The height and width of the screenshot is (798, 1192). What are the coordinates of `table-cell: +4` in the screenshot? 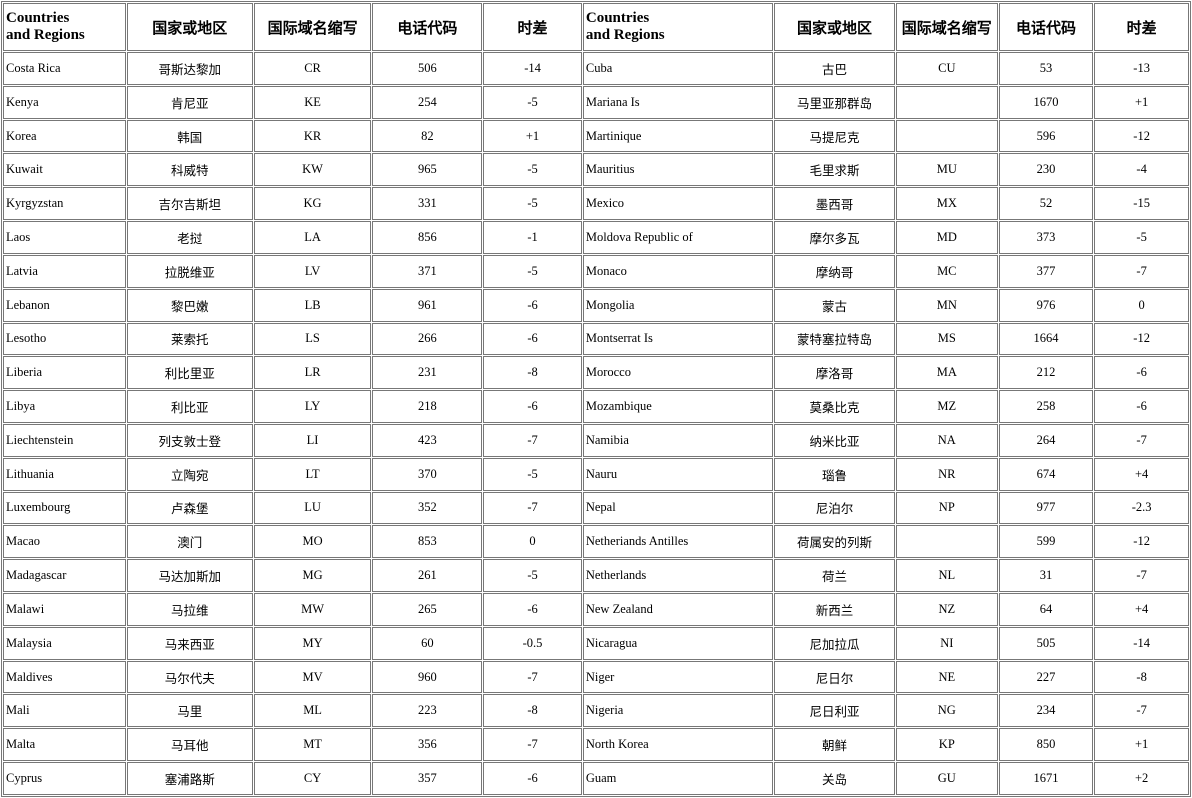 It's located at (1141, 609).